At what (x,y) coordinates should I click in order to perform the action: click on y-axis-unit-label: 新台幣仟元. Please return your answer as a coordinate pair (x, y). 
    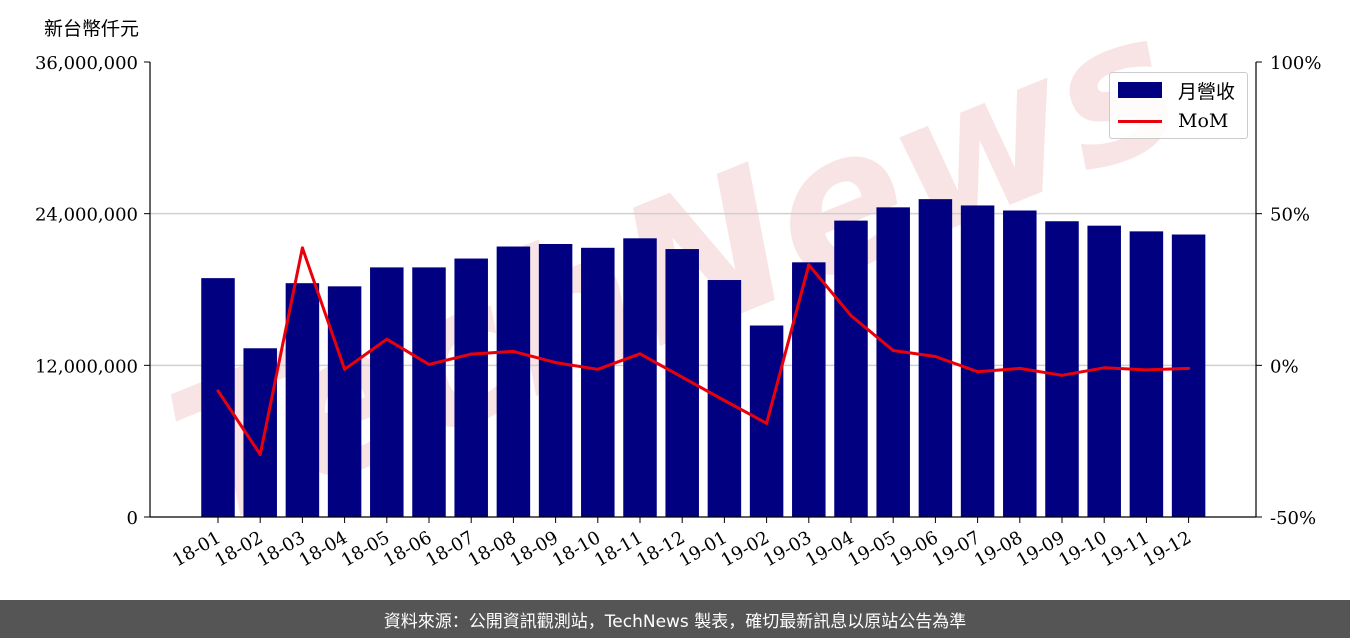
    Looking at the image, I should click on (92, 29).